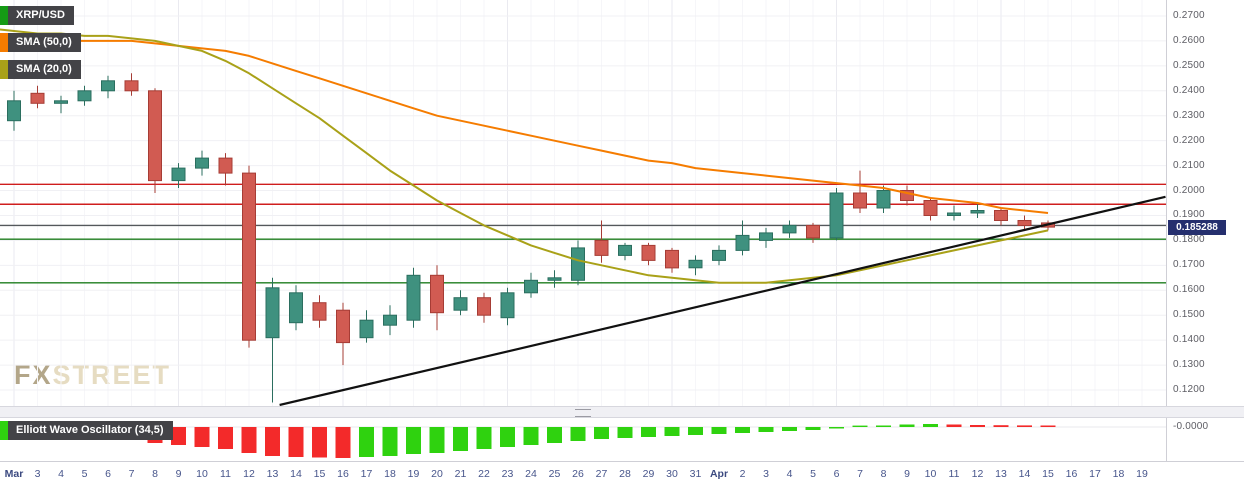 This screenshot has width=1244, height=488. What do you see at coordinates (90, 430) in the screenshot?
I see `ewo-label: Elliott Wave Oscillator (34,5)` at bounding box center [90, 430].